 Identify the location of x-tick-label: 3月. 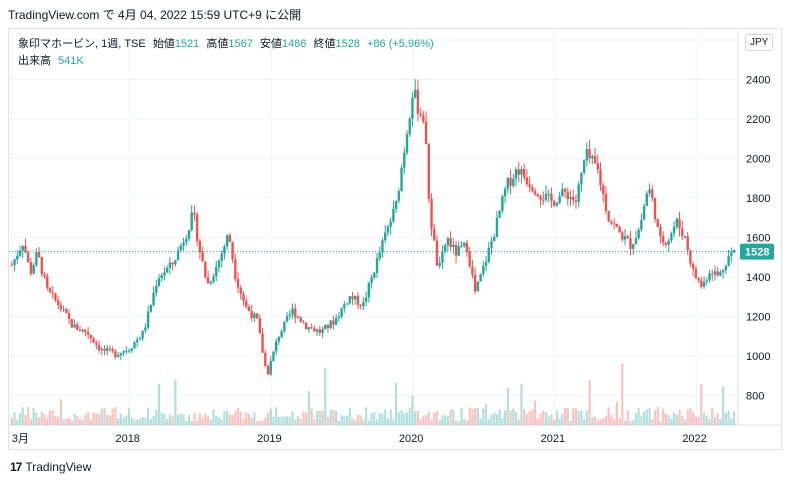
(20, 439).